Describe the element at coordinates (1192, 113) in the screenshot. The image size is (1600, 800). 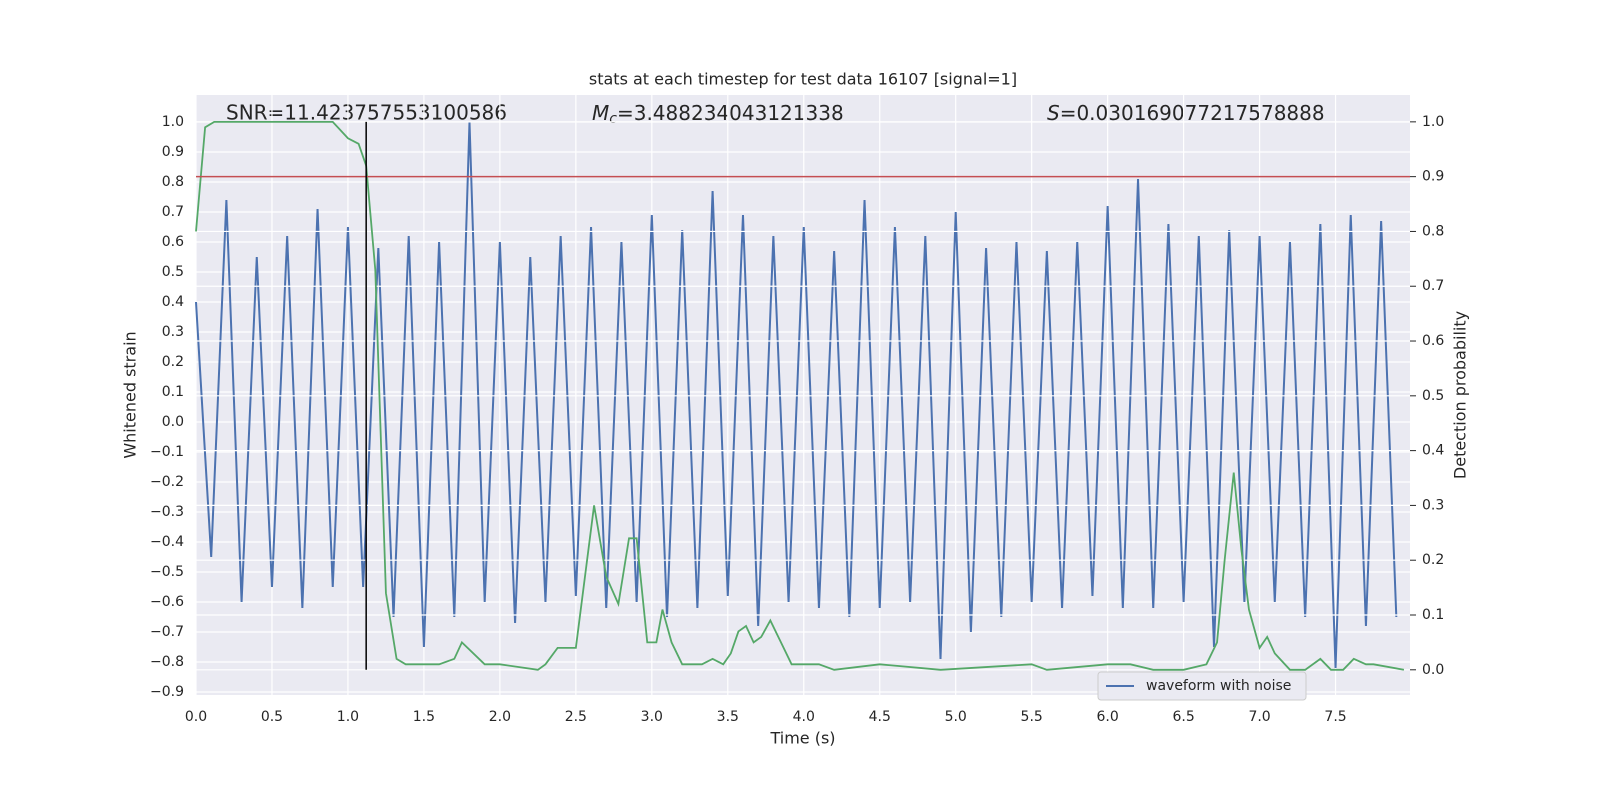
I see `annotation-text: =0.030169077217578888` at that location.